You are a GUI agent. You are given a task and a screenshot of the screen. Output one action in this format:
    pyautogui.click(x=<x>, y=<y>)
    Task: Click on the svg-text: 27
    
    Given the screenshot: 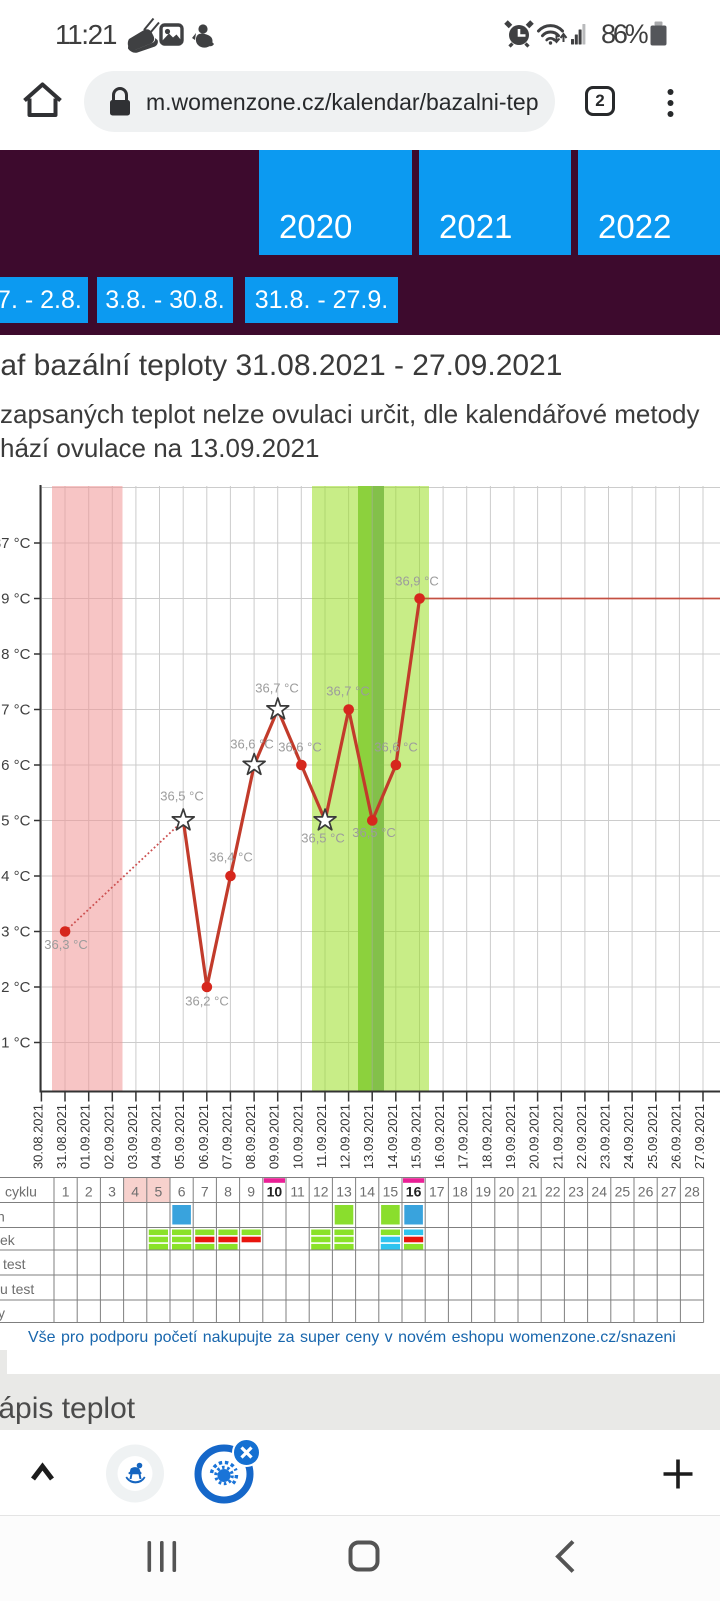 What is the action you would take?
    pyautogui.click(x=669, y=1192)
    